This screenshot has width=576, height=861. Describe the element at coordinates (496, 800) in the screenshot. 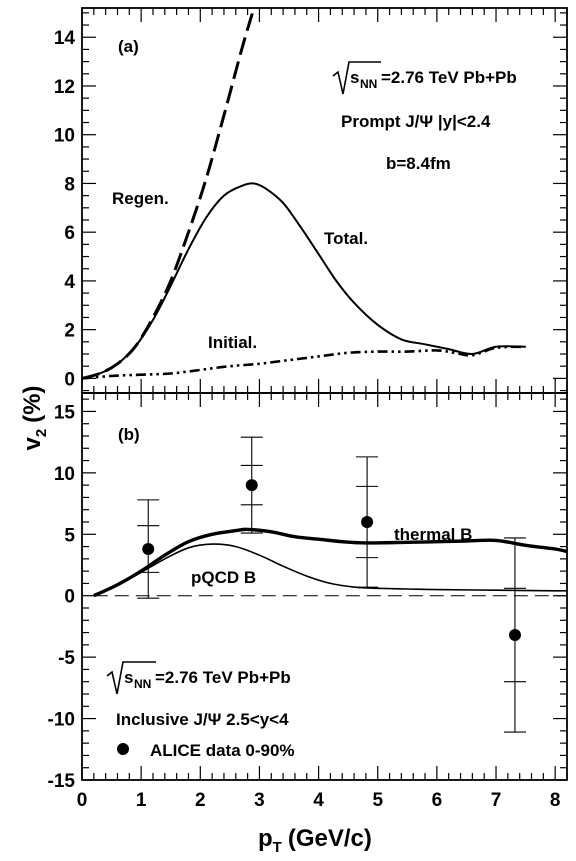

I see `x-tick-label: 7` at that location.